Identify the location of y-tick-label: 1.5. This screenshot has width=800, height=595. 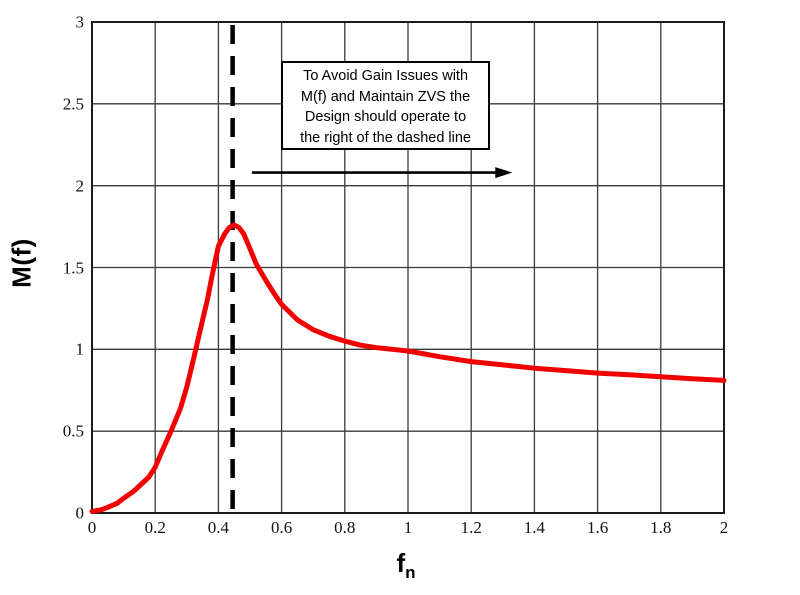
(73, 267).